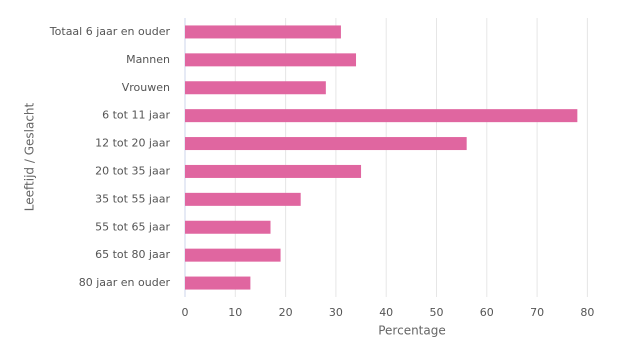 The image size is (630, 337). Describe the element at coordinates (412, 330) in the screenshot. I see `x-axis-title: Percentage` at that location.